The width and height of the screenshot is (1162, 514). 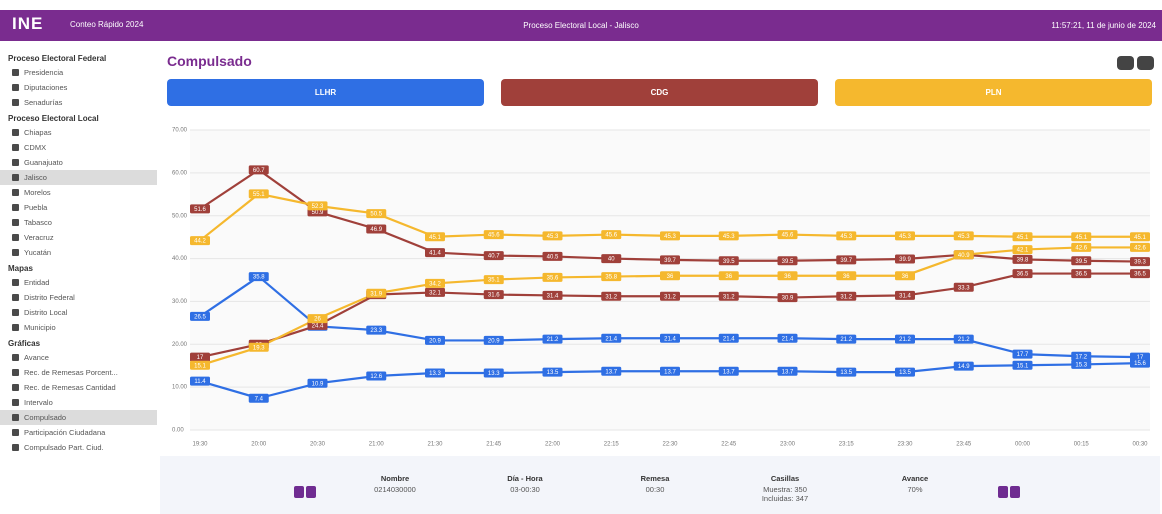 What do you see at coordinates (847, 445) in the screenshot?
I see `x-tick-label: 23:15` at bounding box center [847, 445].